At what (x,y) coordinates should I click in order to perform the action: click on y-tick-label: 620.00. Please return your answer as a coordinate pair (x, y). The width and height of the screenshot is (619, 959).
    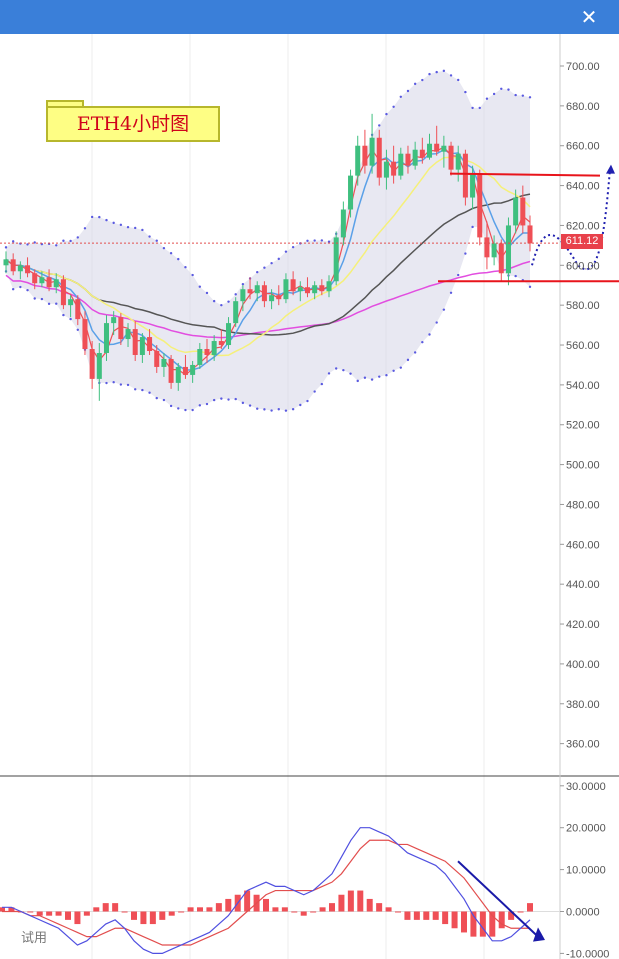
    Looking at the image, I should click on (583, 226).